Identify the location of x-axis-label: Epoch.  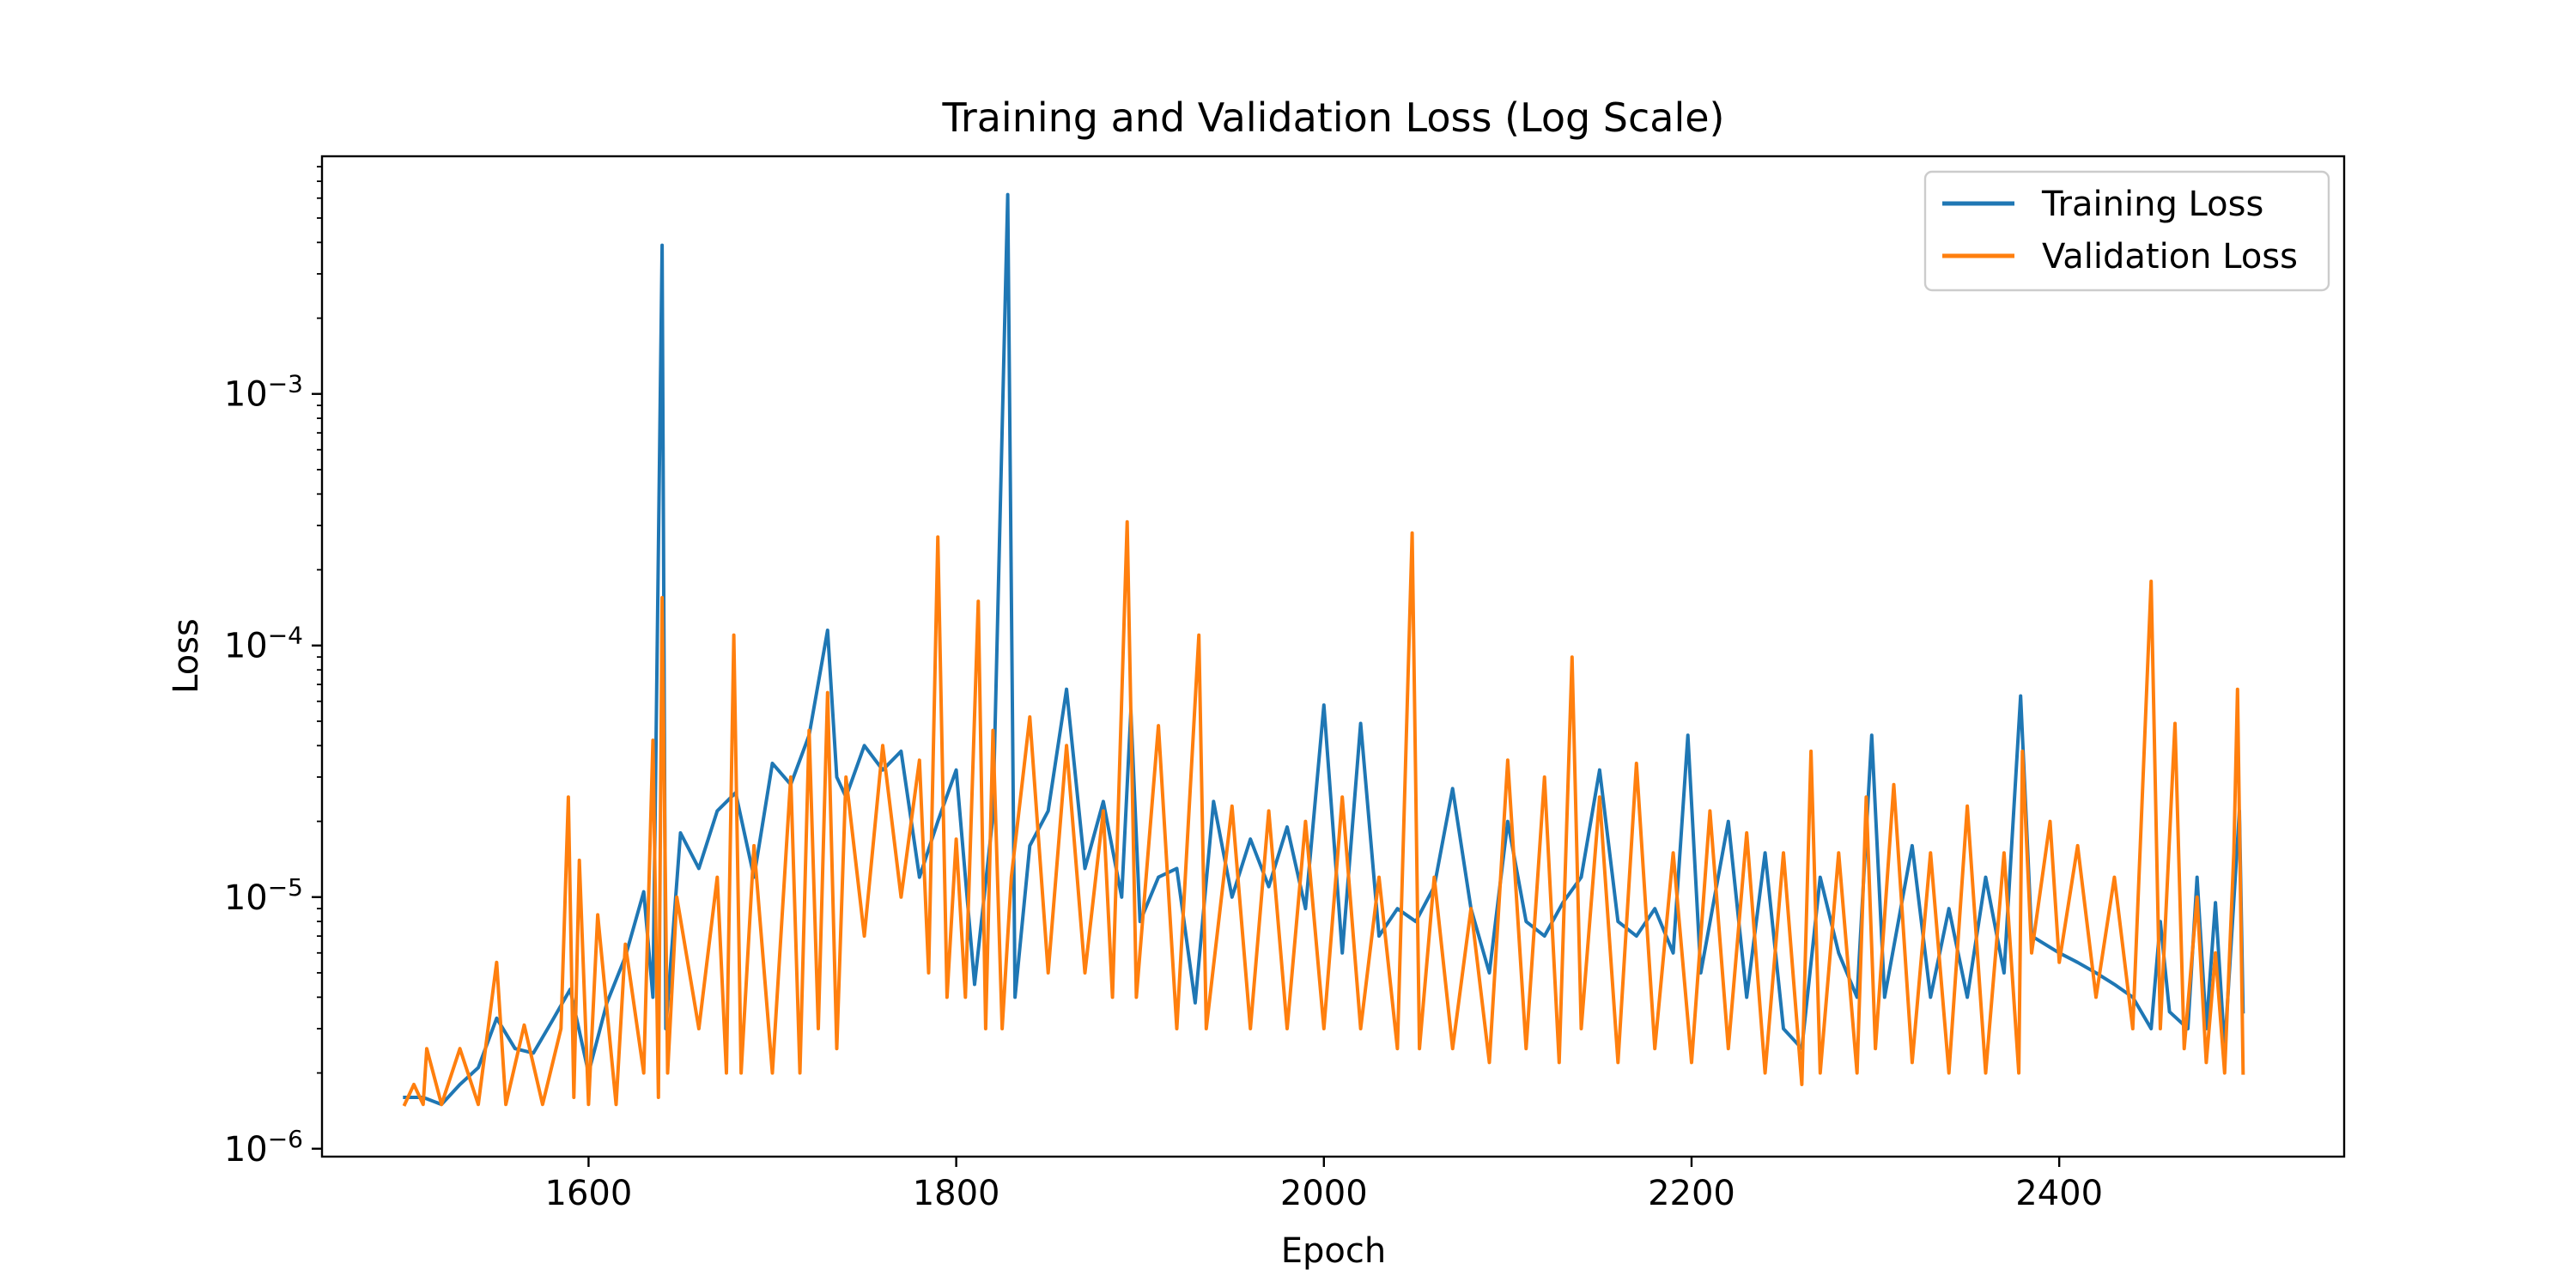
(1334, 1251).